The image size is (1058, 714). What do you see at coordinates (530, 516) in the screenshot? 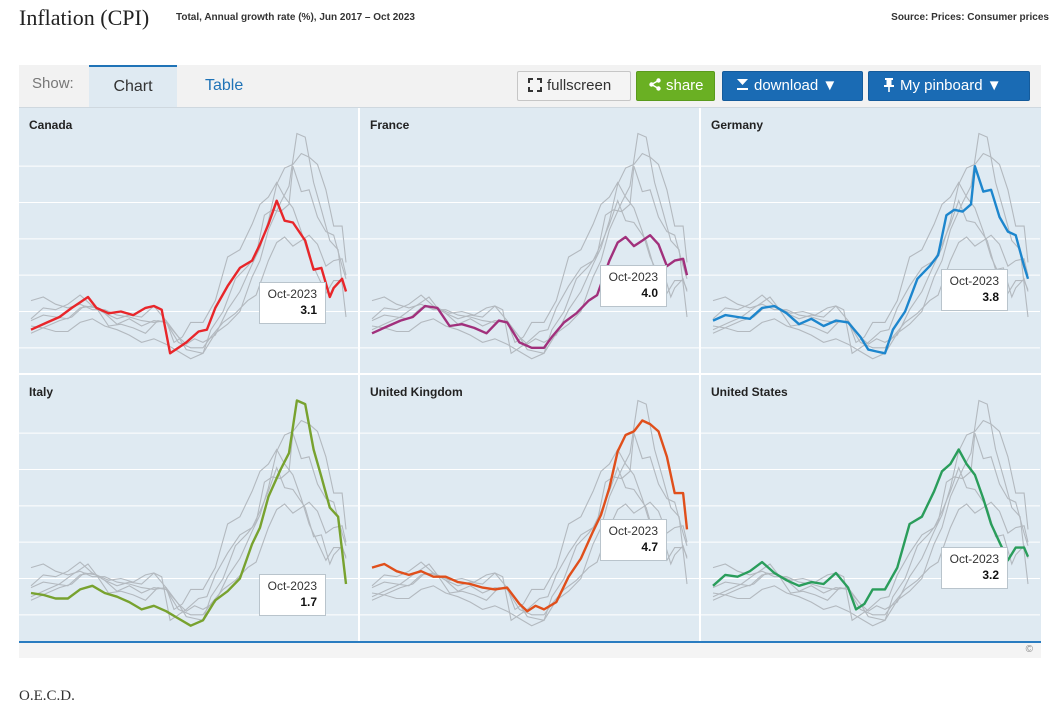
I see `series-line-united-kingdom` at bounding box center [530, 516].